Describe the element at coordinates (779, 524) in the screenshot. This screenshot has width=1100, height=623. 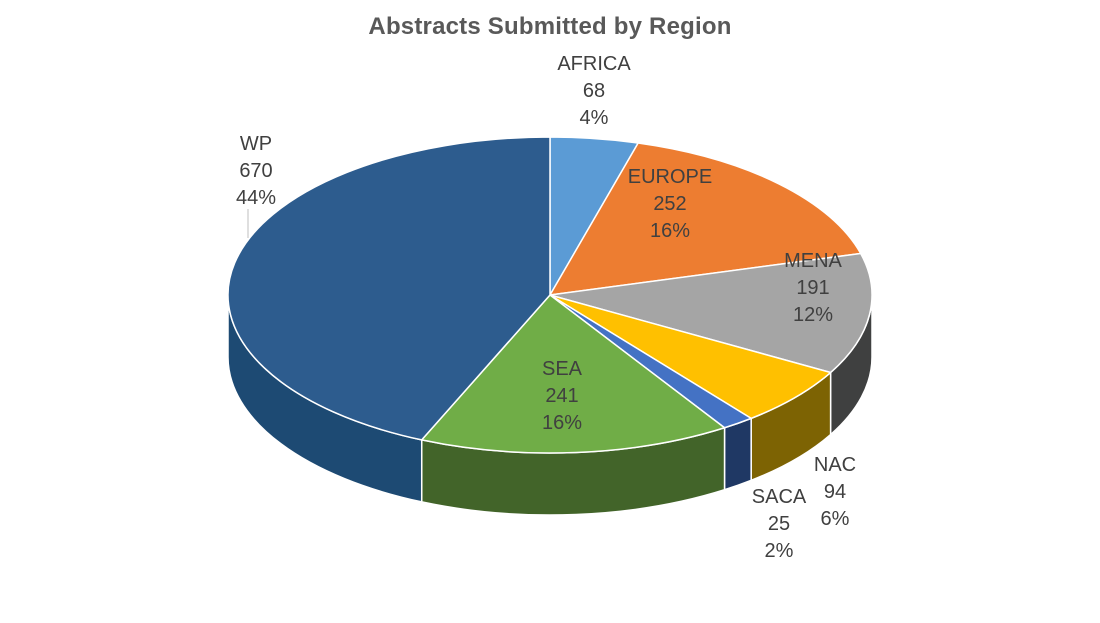
I see `data-label-SACA: SACA 25 2%` at that location.